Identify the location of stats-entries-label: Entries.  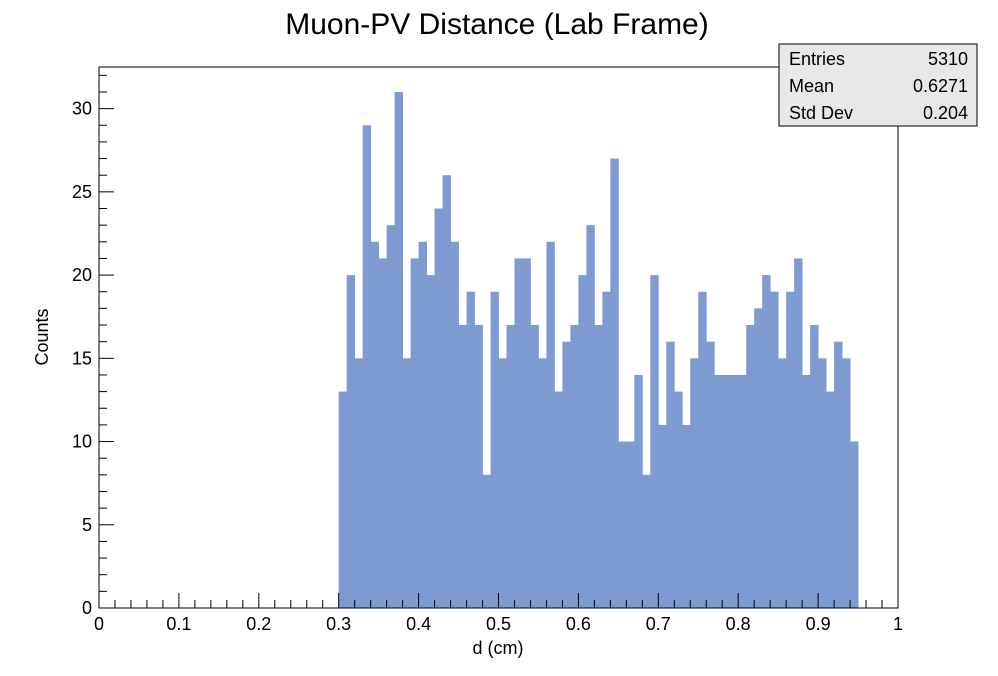
(817, 59).